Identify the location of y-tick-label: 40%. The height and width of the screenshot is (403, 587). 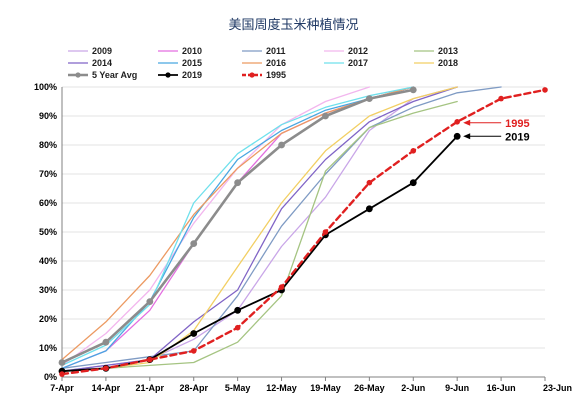
(48, 261).